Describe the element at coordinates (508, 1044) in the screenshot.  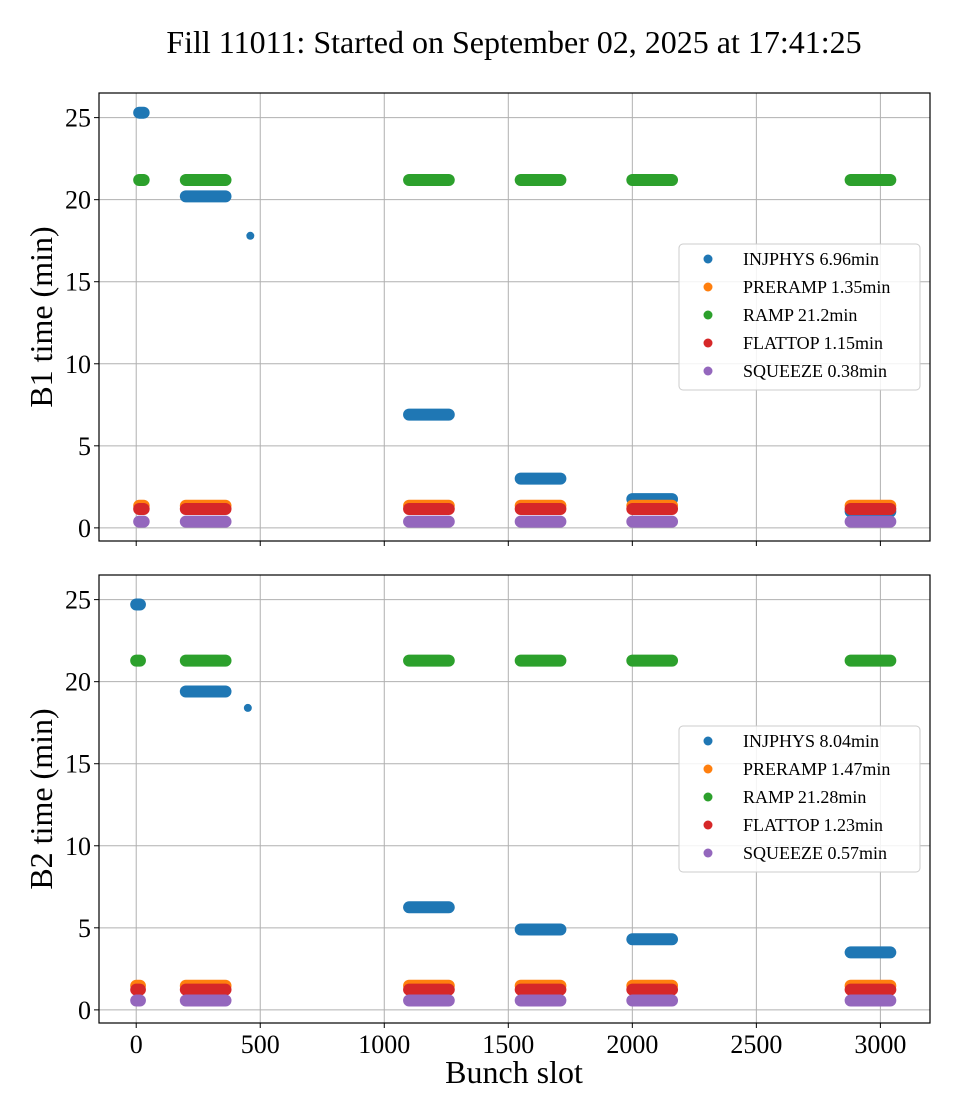
I see `x-tick-label: 1500` at that location.